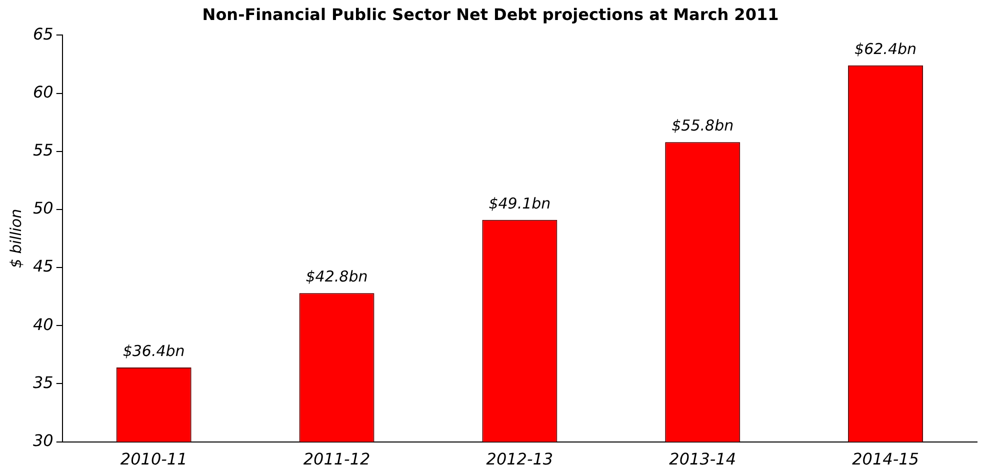  I want to click on data-label: $36.4bn, so click(153, 351).